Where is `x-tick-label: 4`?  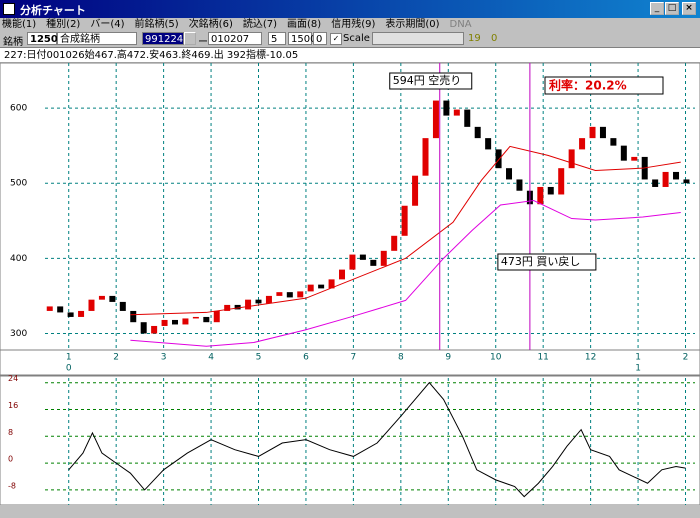
x-tick-label: 4 is located at coordinates (211, 358).